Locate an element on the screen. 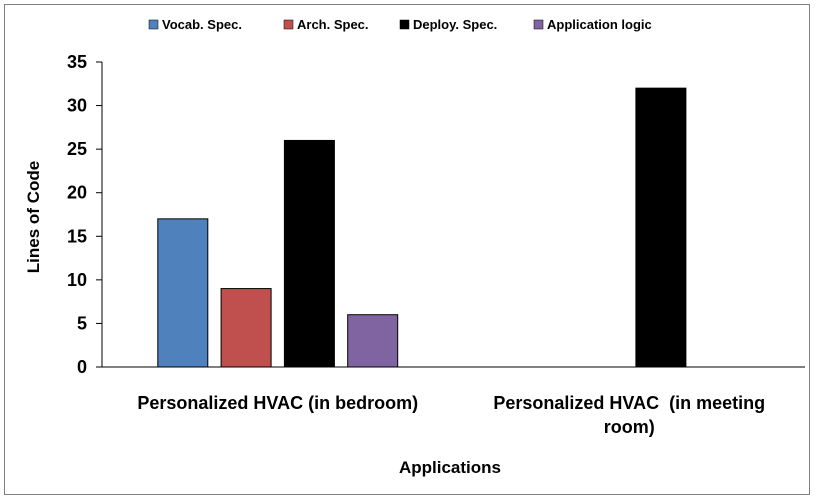 The width and height of the screenshot is (817, 501). x-category-label: room) is located at coordinates (629, 427).